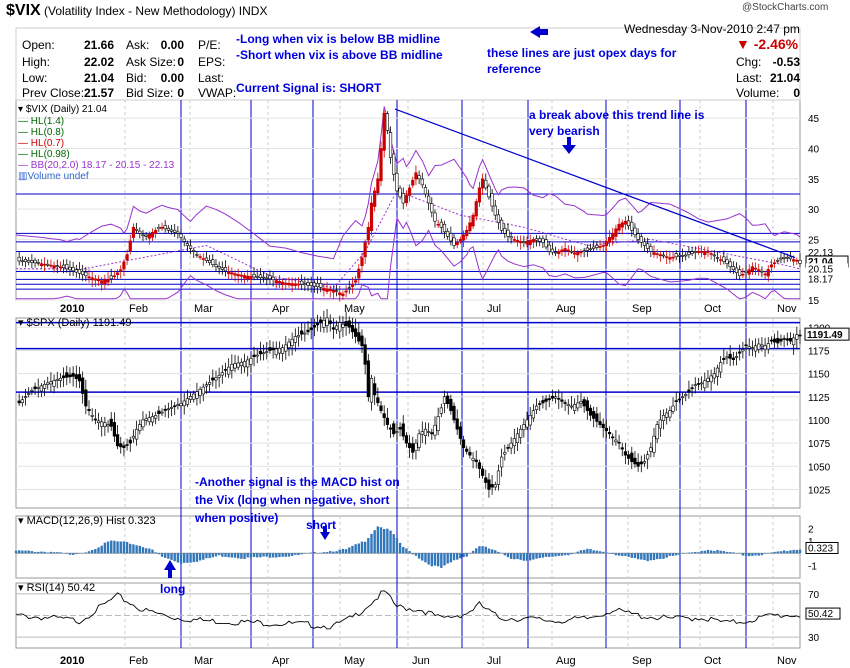 The height and width of the screenshot is (668, 850). I want to click on legend-vix-text: $VIX (Daily) 21.04, so click(66, 109).